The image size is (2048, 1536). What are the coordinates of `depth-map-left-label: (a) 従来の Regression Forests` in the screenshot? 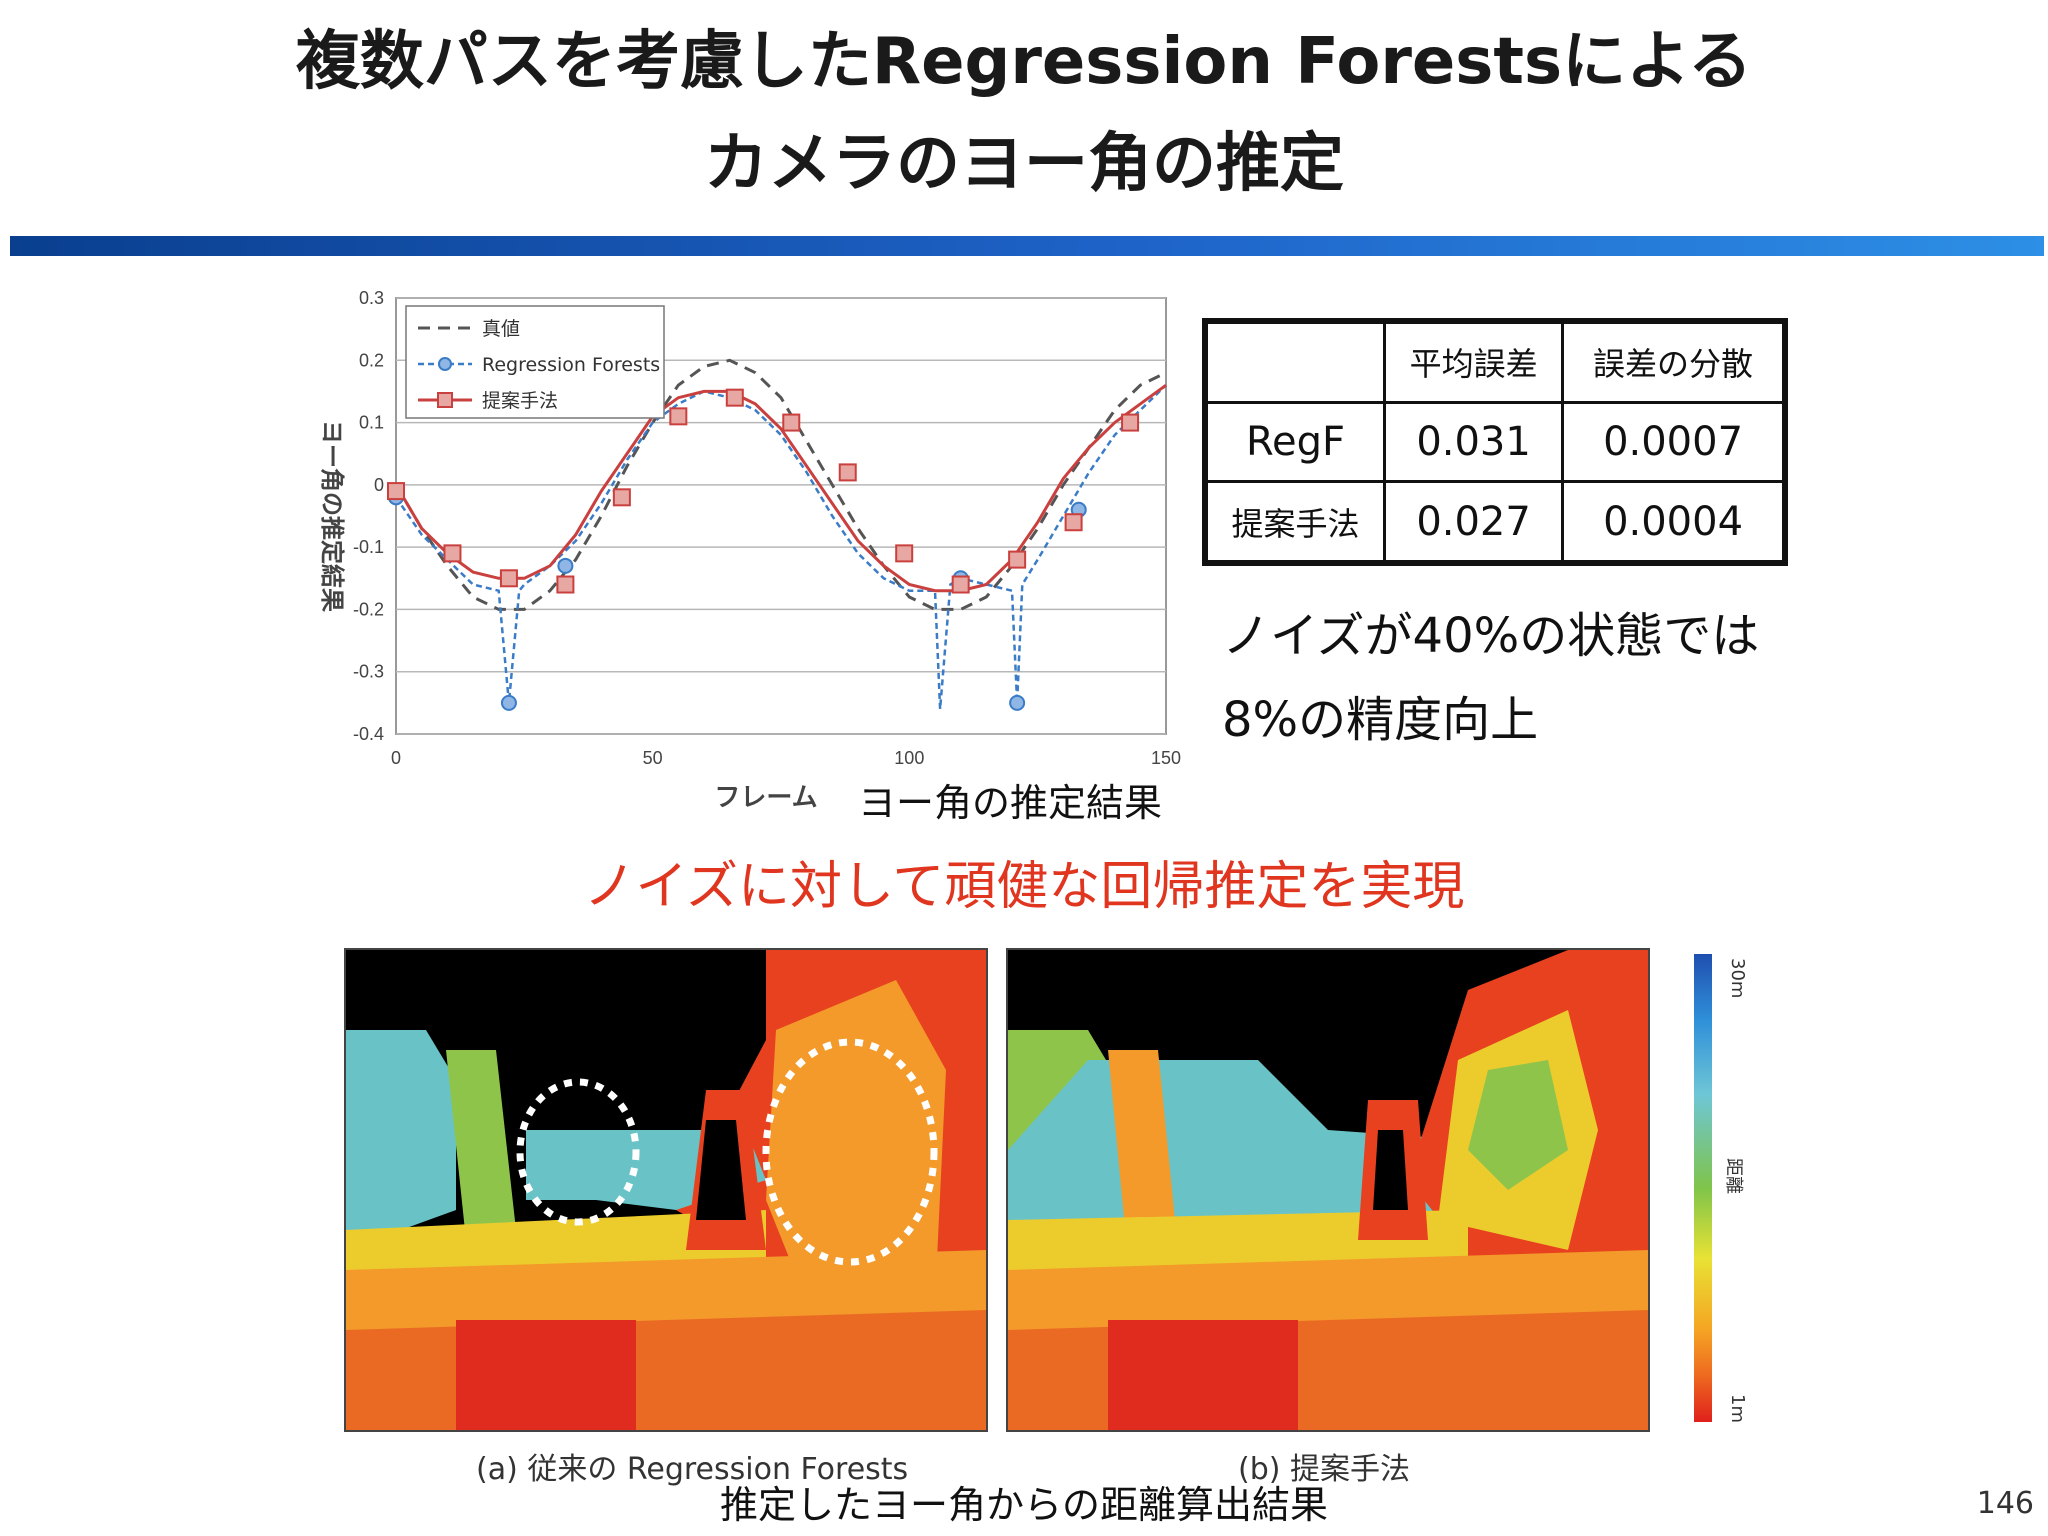 It's located at (692, 1469).